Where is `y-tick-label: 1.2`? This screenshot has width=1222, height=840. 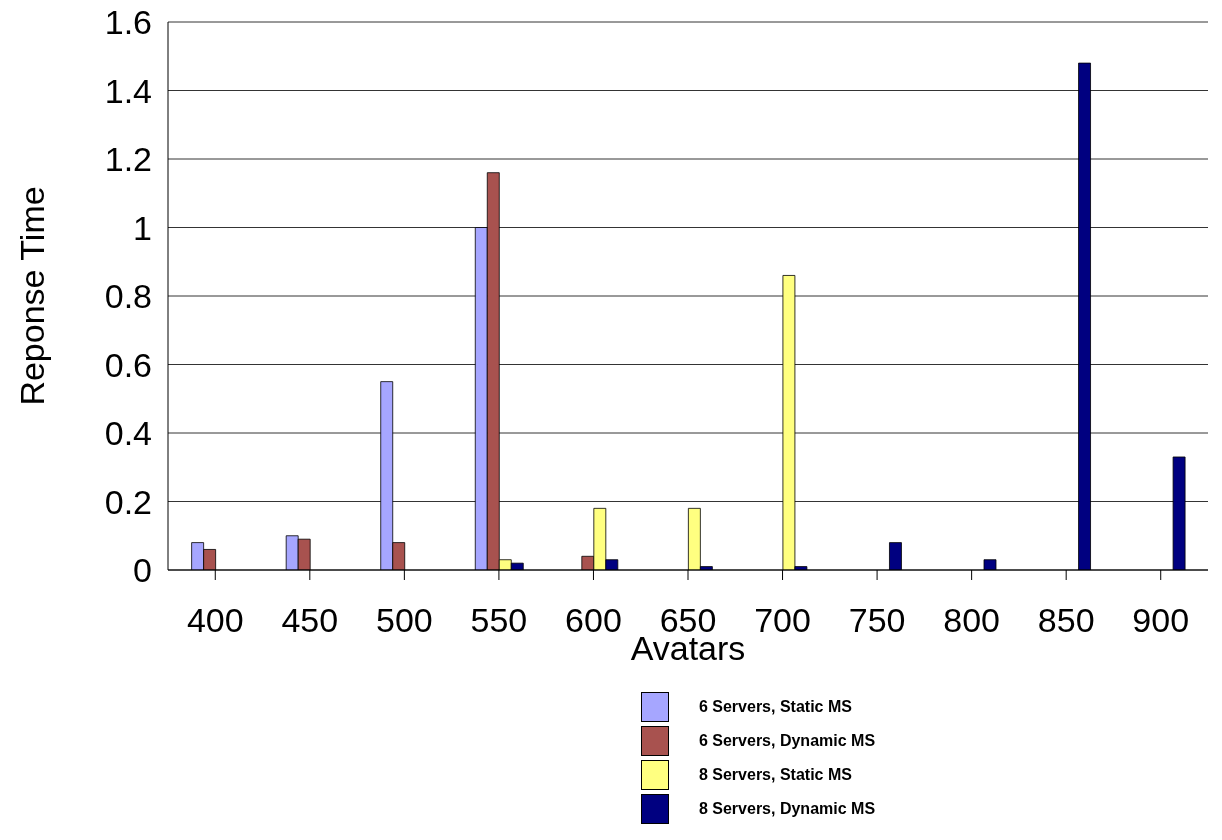
y-tick-label: 1.2 is located at coordinates (128, 159).